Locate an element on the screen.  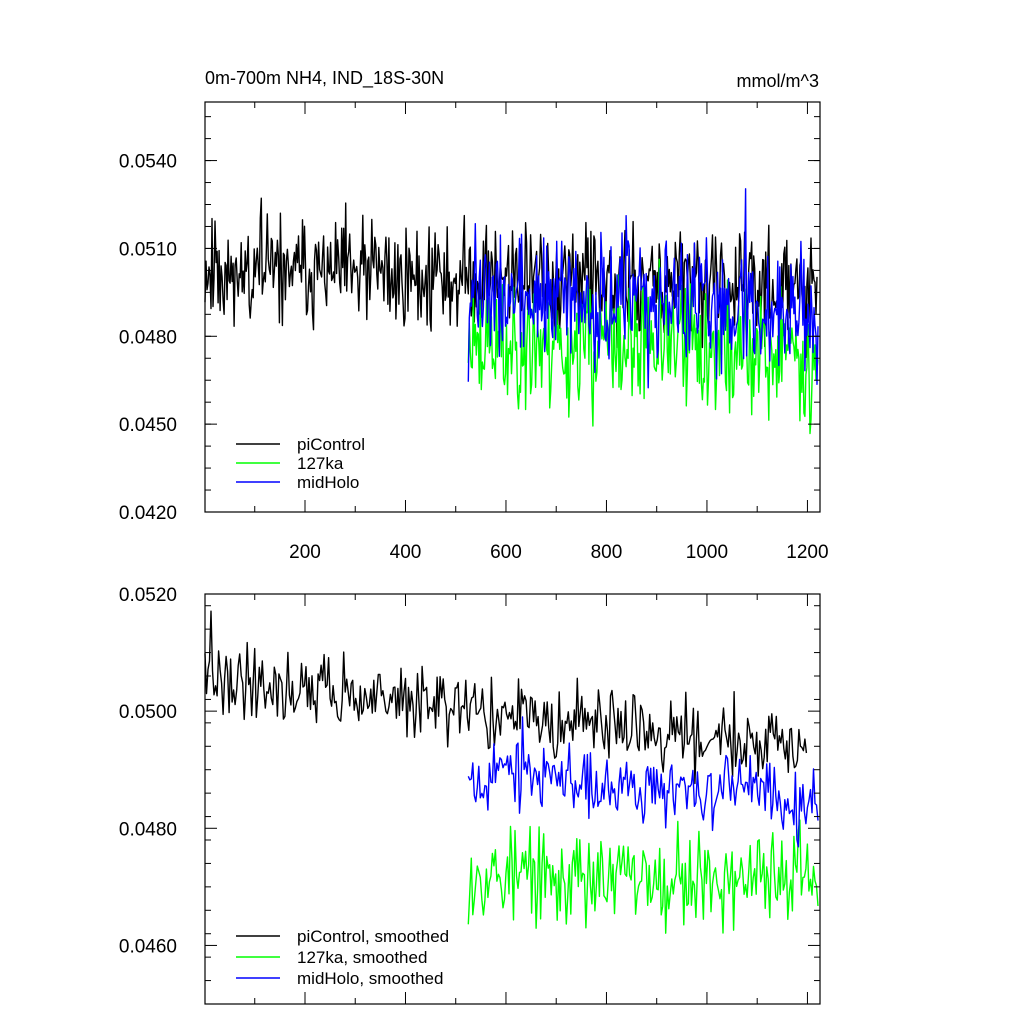
legend-label-2: midHolo, smoothed is located at coordinates (370, 978).